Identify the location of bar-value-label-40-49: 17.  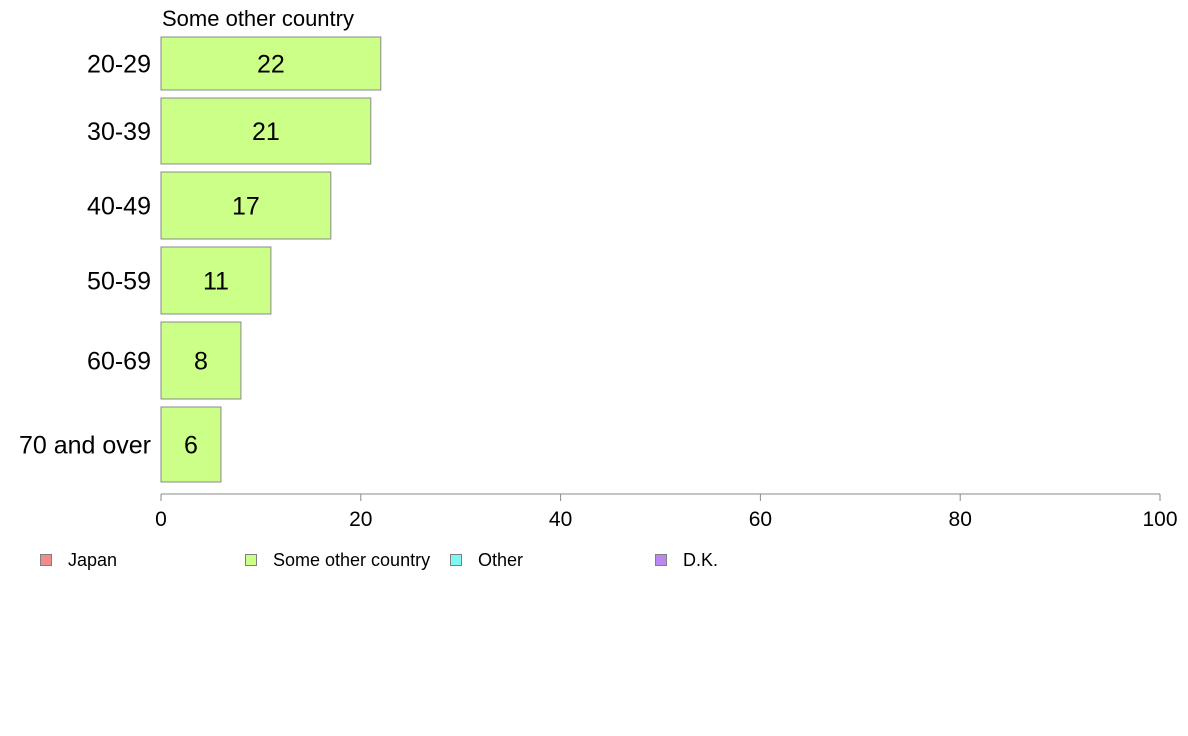
(246, 207).